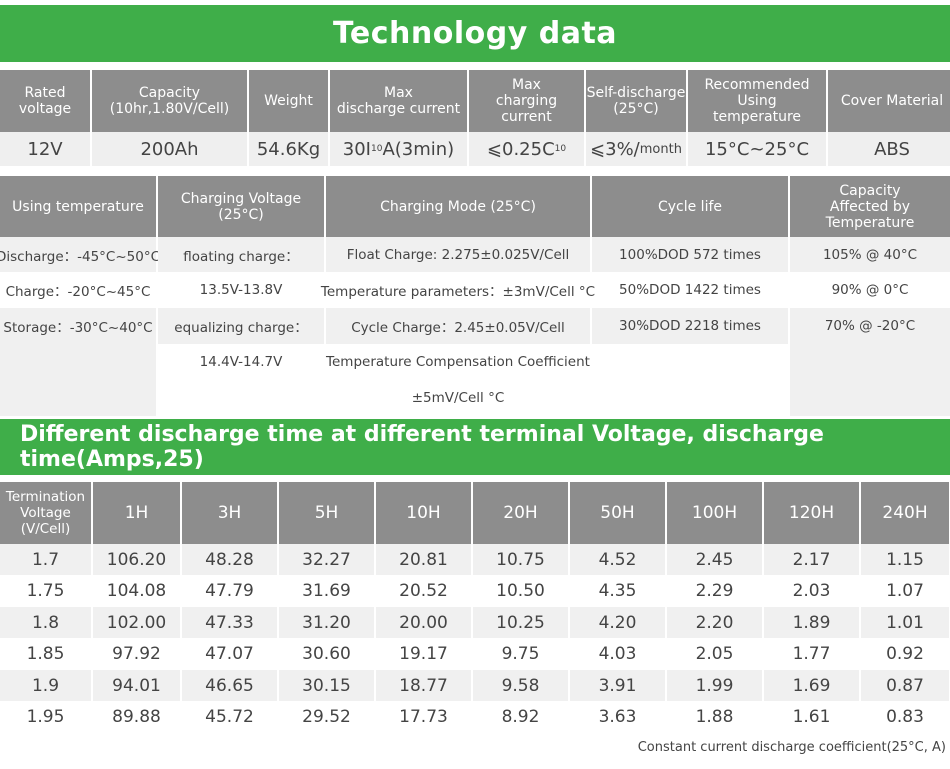 Image resolution: width=950 pixels, height=769 pixels. What do you see at coordinates (229, 685) in the screenshot?
I see `discharge-value-cell: 46.65` at bounding box center [229, 685].